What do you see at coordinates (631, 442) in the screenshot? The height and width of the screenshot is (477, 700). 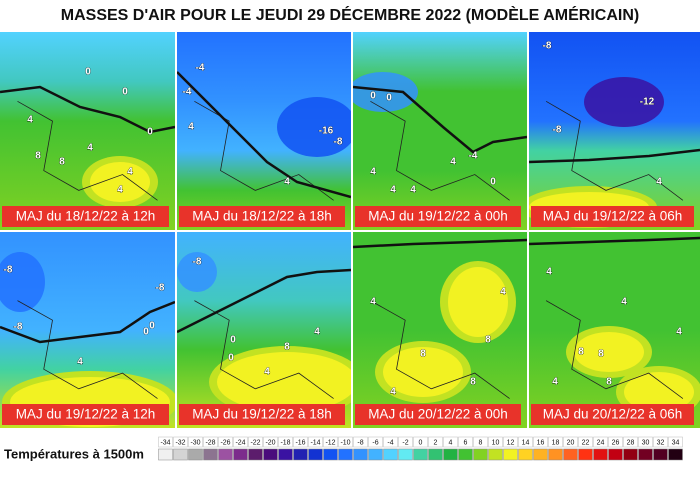 I see `legend-tick-label: 28` at bounding box center [631, 442].